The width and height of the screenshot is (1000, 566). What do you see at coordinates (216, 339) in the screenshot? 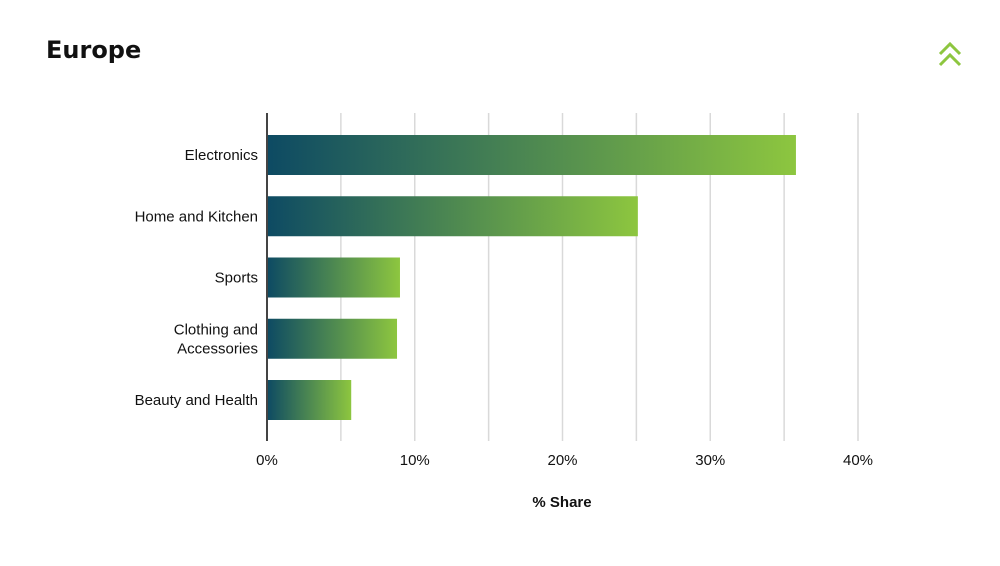
I see `category-label: Clothing and Accessories` at bounding box center [216, 339].